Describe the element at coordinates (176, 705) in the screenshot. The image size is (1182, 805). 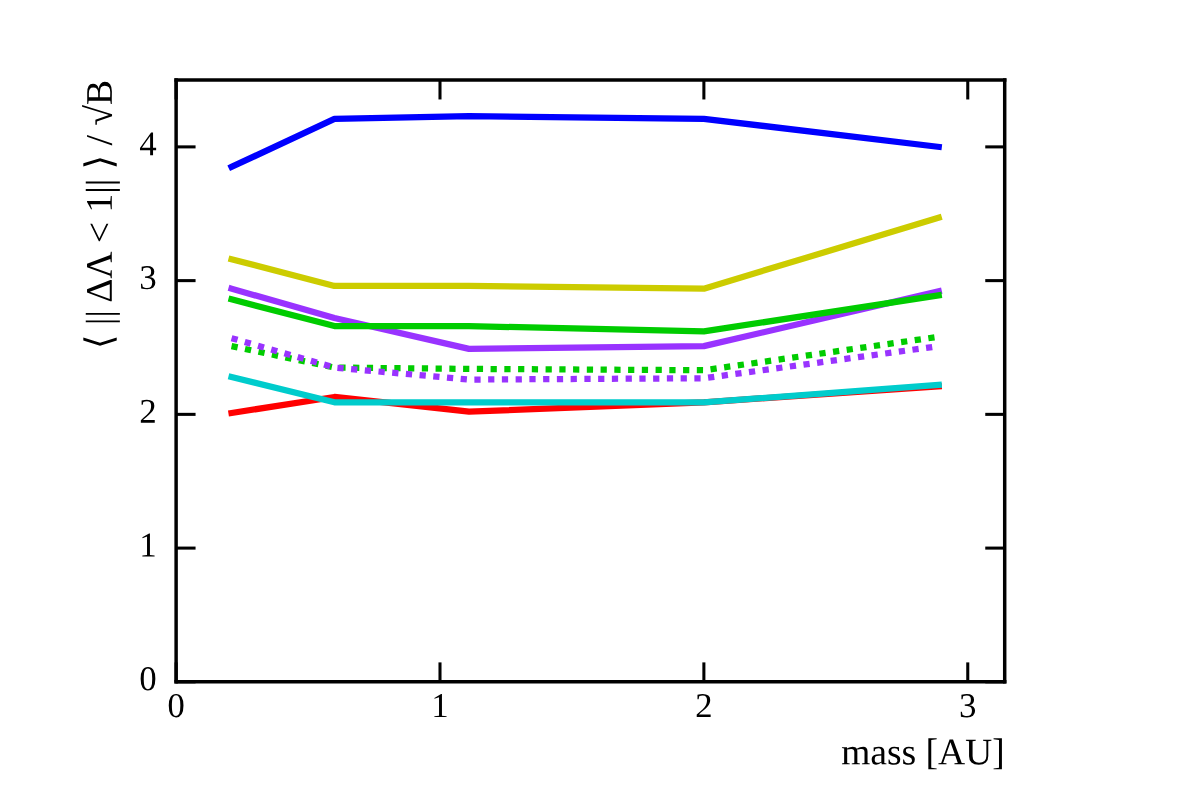
I see `x-tick-label: 0` at that location.